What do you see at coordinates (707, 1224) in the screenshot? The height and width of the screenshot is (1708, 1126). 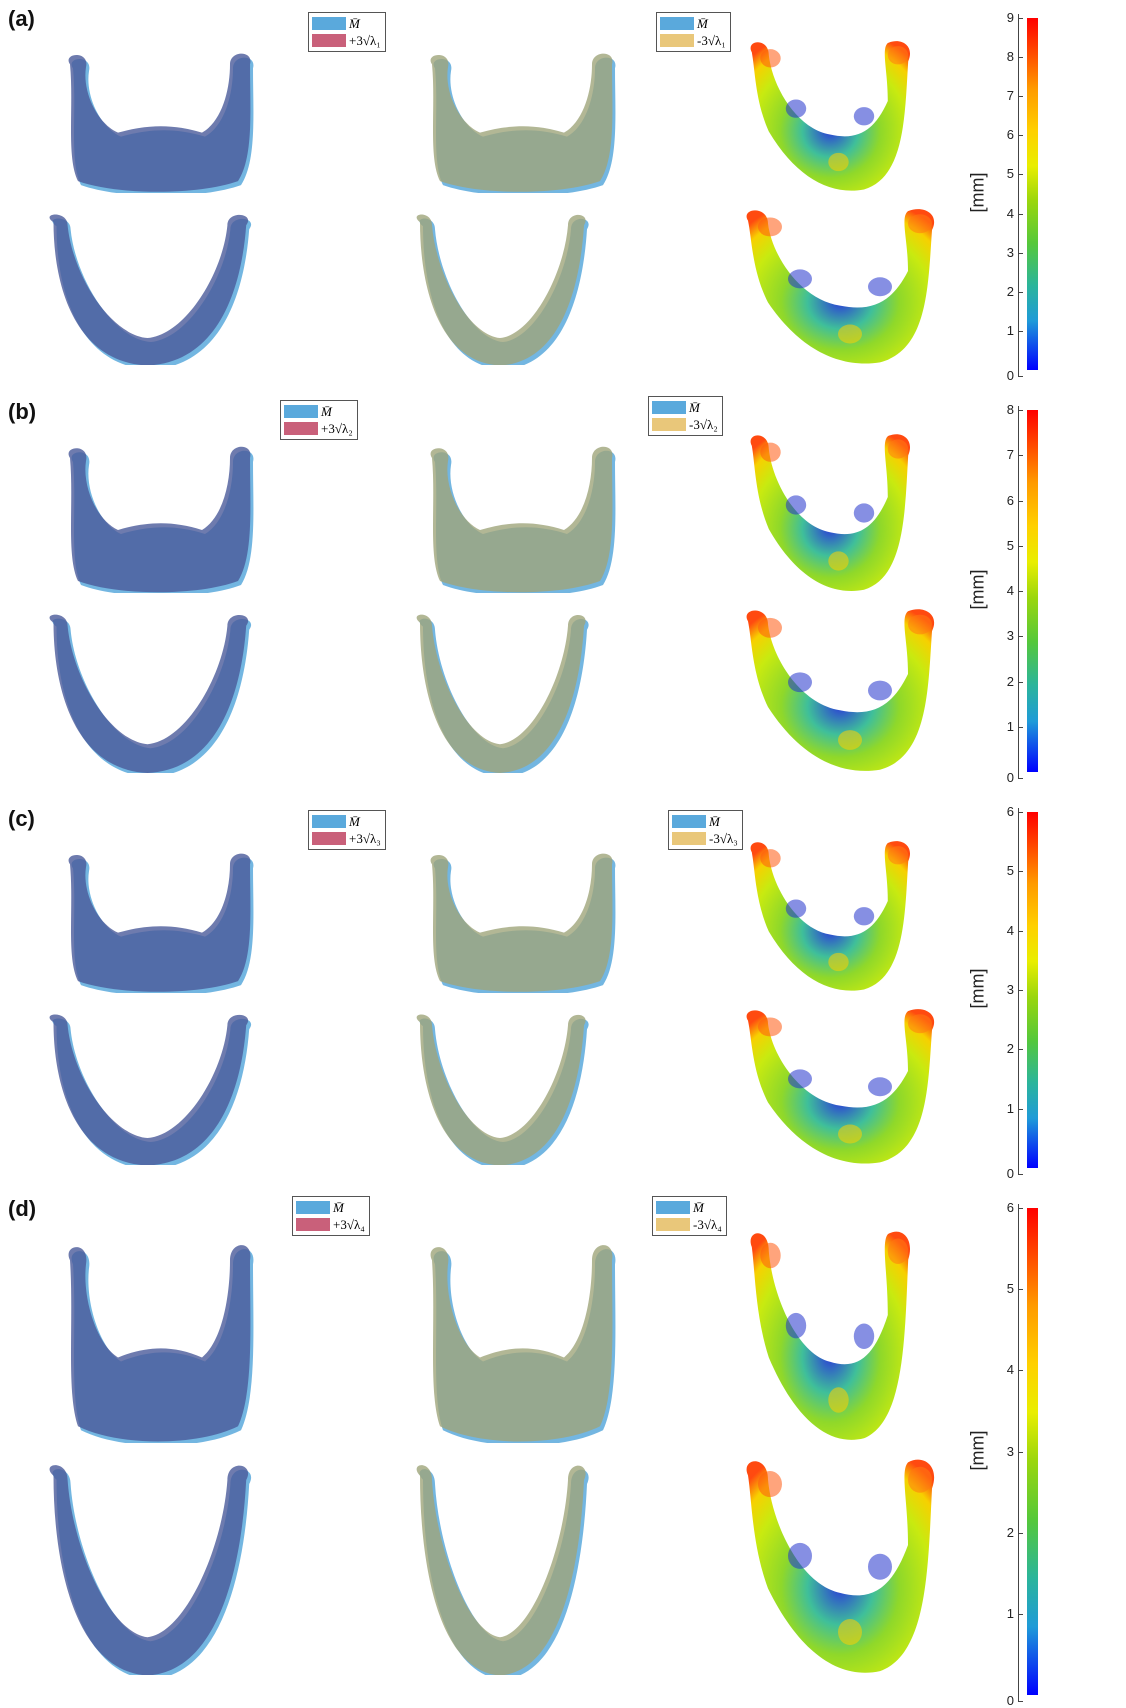 I see `legend-mode-label: -3√λ₄` at bounding box center [707, 1224].